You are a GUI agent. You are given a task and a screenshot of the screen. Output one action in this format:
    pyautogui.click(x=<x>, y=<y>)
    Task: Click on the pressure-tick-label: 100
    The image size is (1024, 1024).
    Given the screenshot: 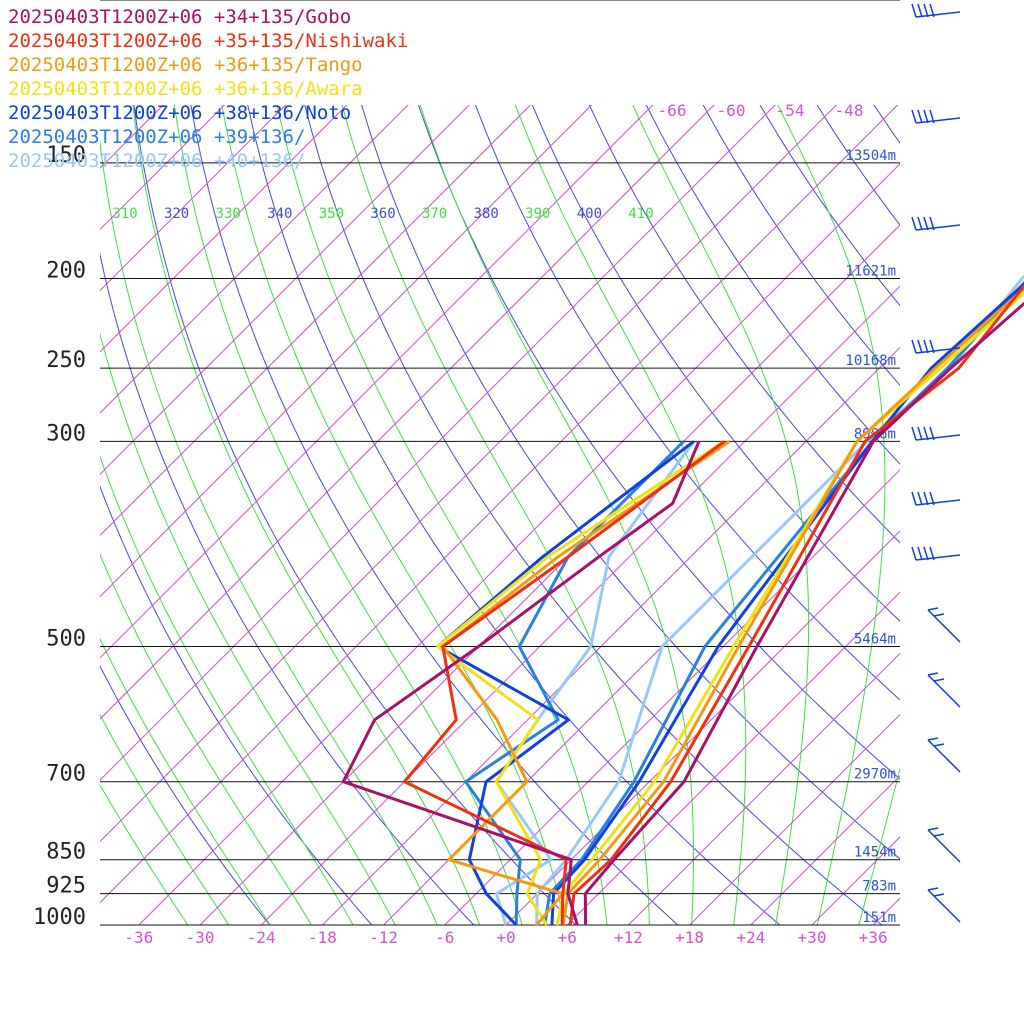 What is the action you would take?
    pyautogui.click(x=66, y=2)
    